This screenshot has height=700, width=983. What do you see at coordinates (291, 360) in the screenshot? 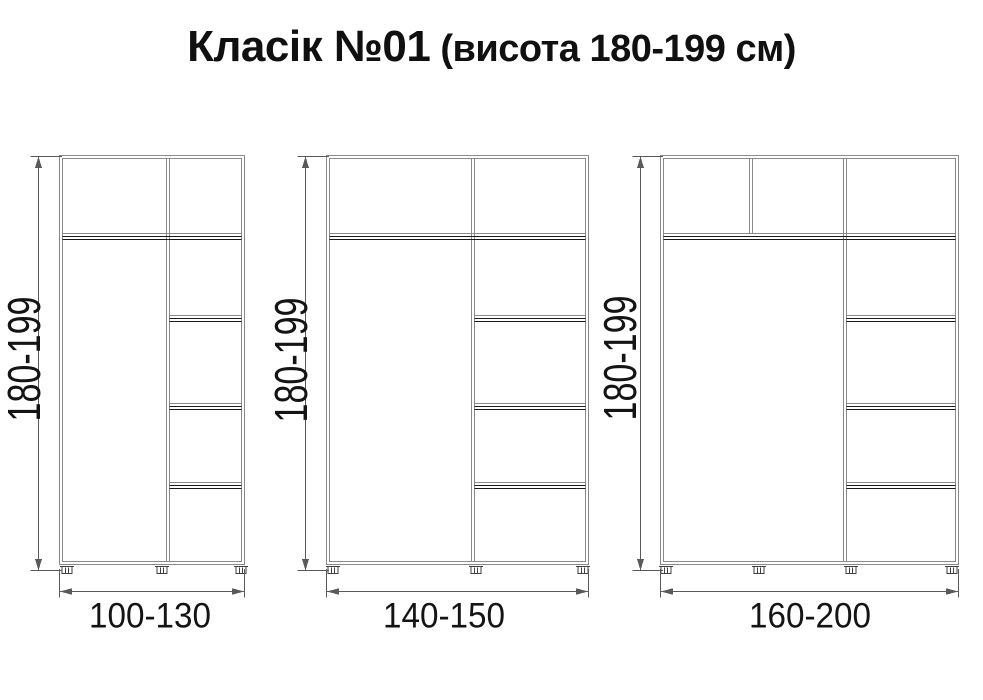
I see `wardrobe-2-height-label: 180-199` at bounding box center [291, 360].